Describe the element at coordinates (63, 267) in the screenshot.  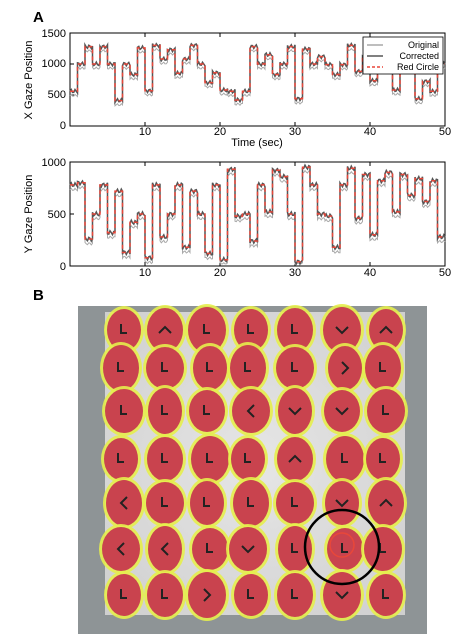
I see `y-tick-label: 0` at that location.